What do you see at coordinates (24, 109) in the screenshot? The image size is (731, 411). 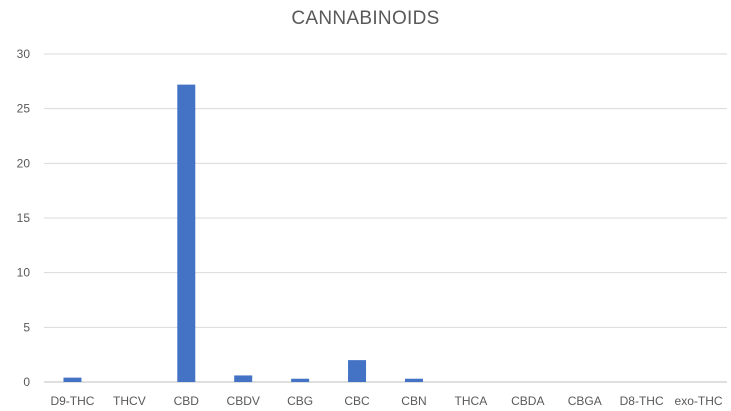 I see `y-tick-label: 25` at bounding box center [24, 109].